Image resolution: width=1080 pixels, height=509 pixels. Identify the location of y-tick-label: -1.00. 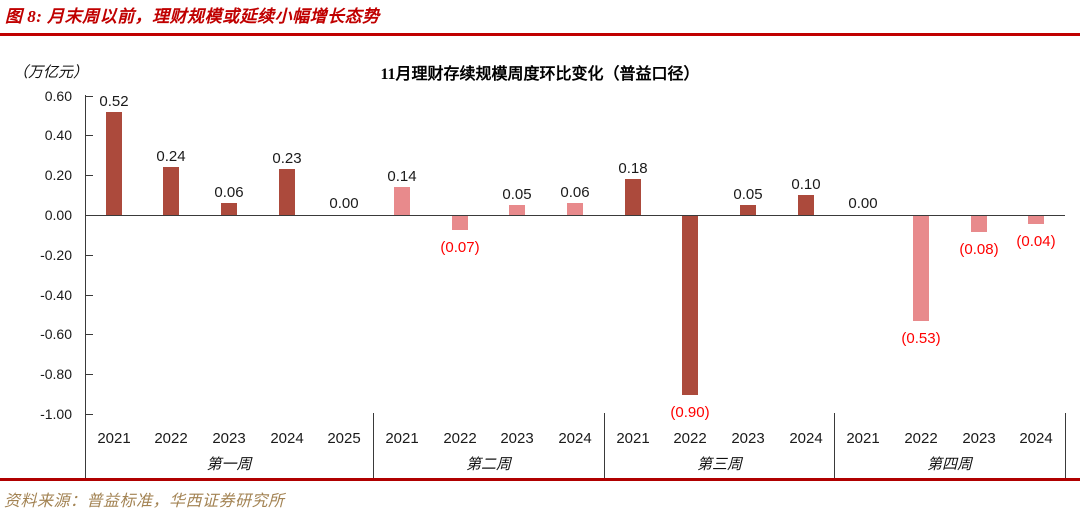
(56, 414).